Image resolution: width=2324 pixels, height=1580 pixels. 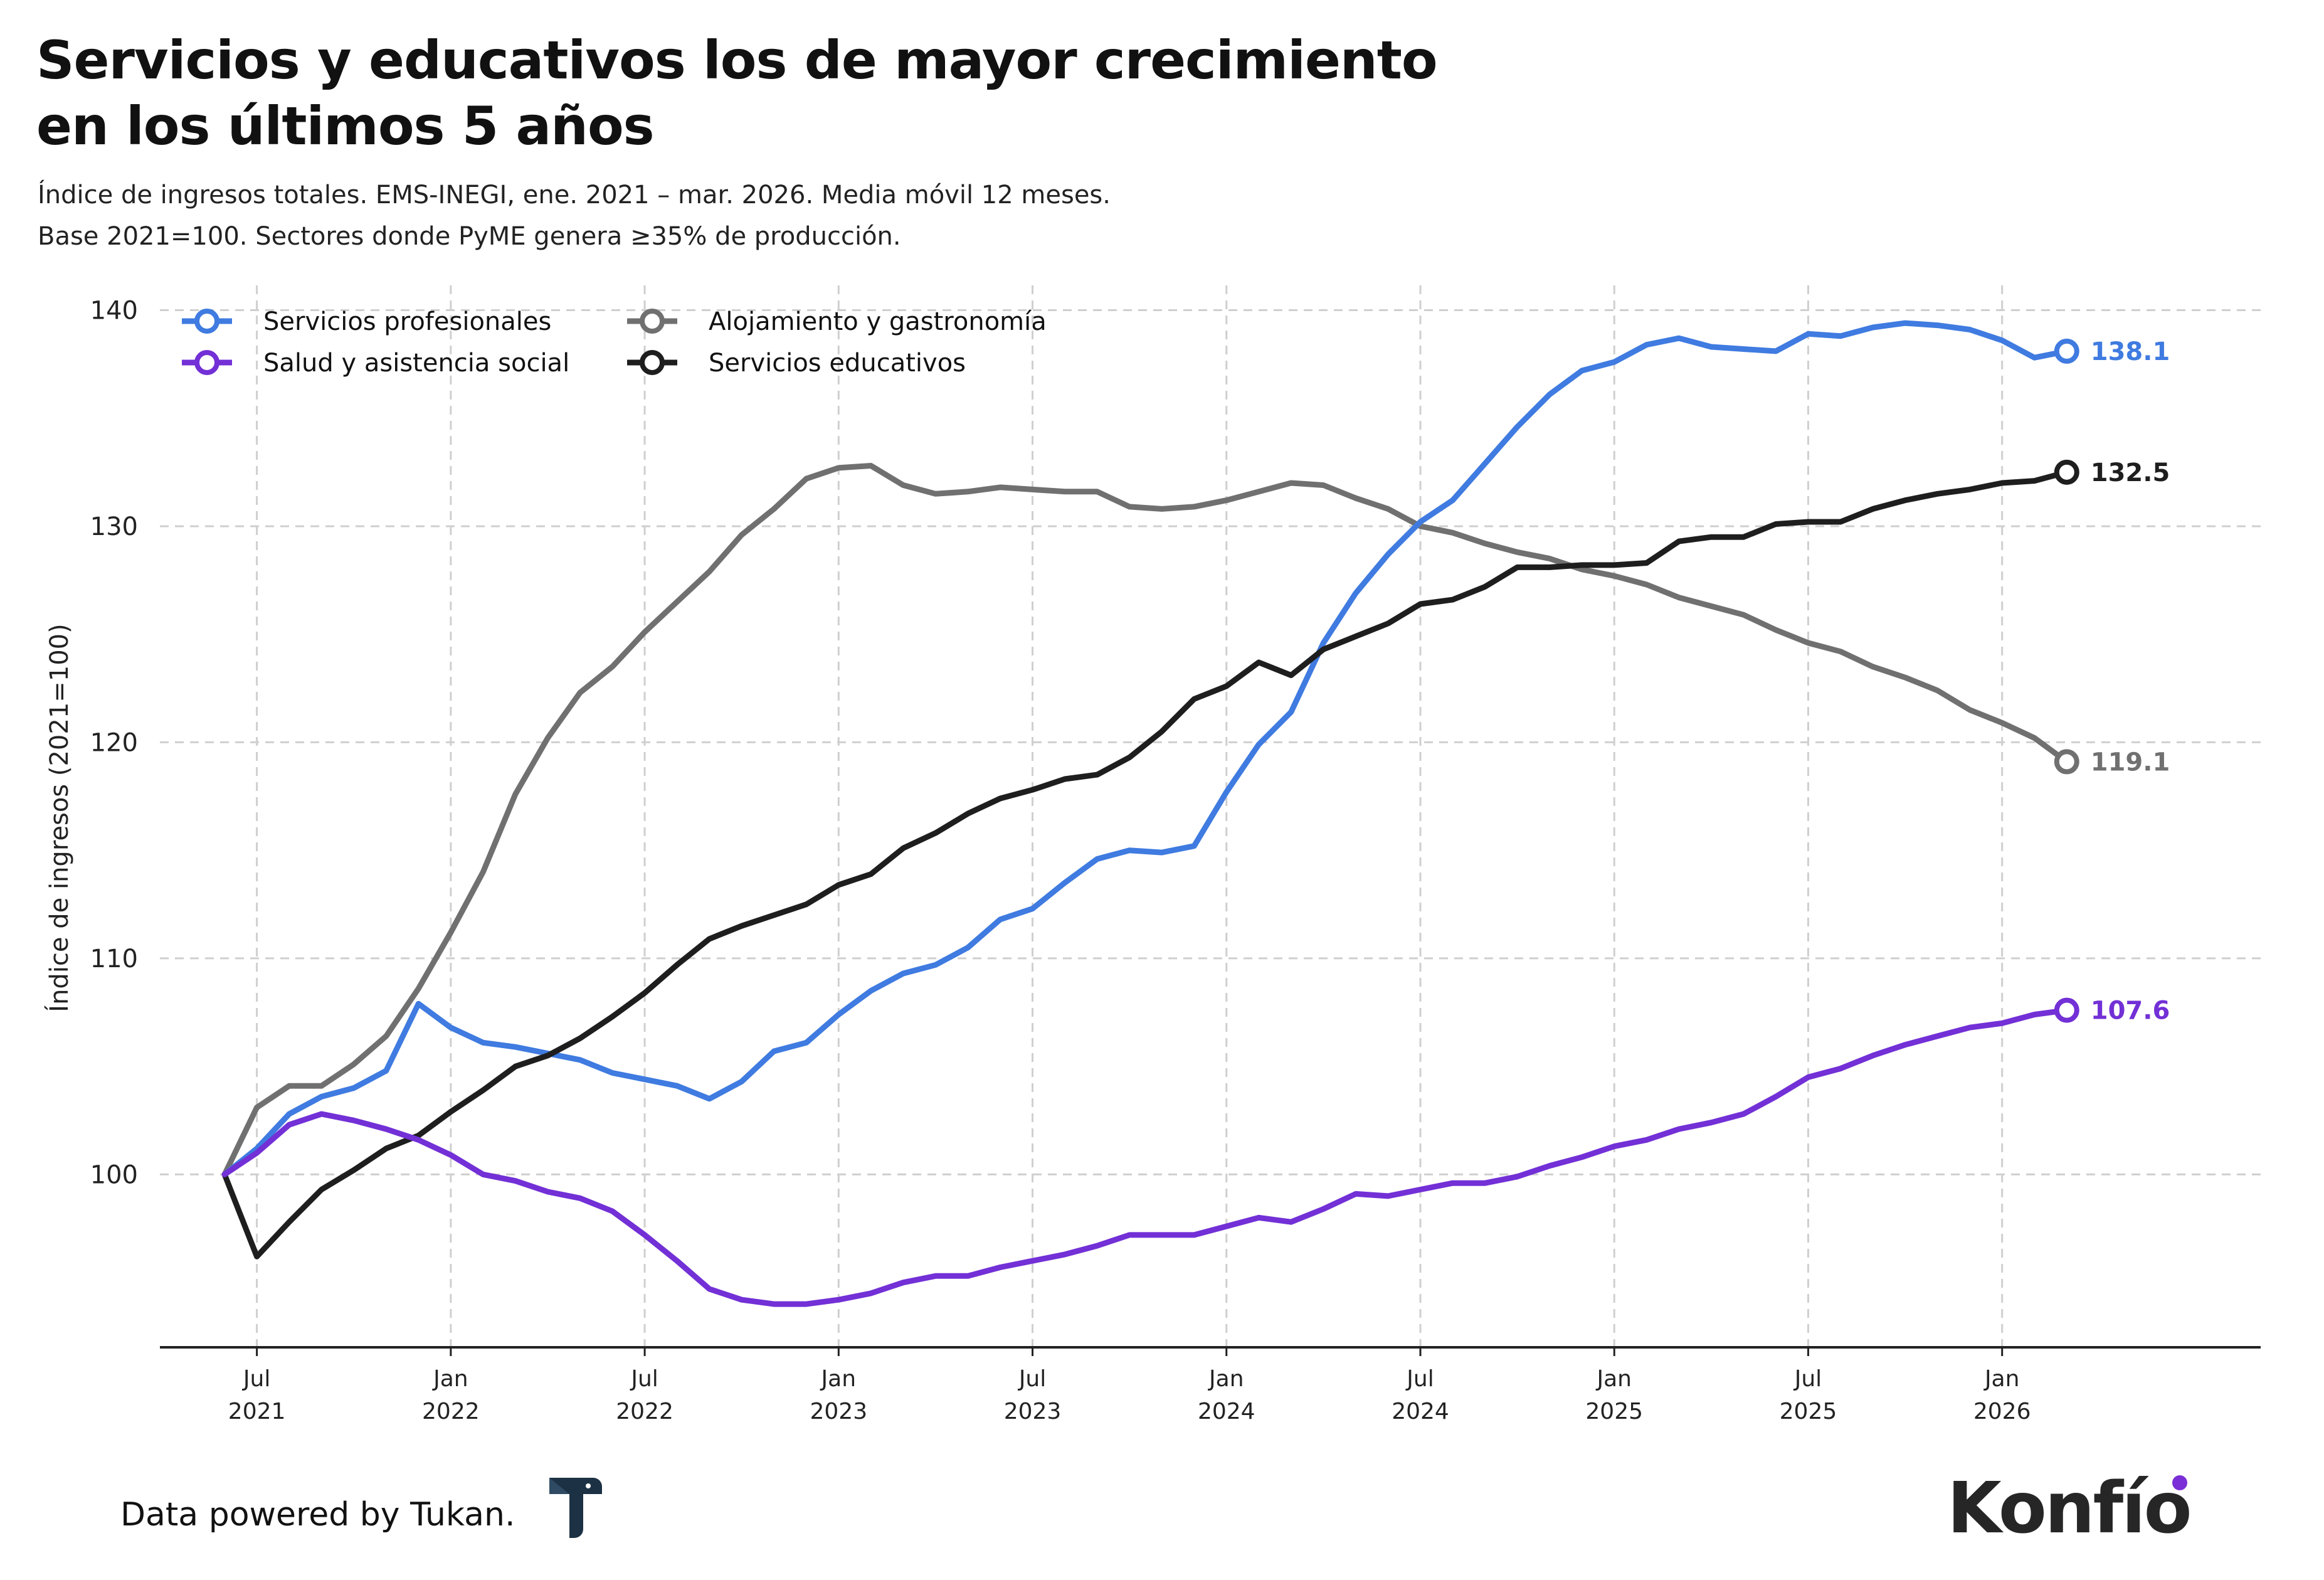 What do you see at coordinates (2130, 351) in the screenshot?
I see `series-end-label: 138.1` at bounding box center [2130, 351].